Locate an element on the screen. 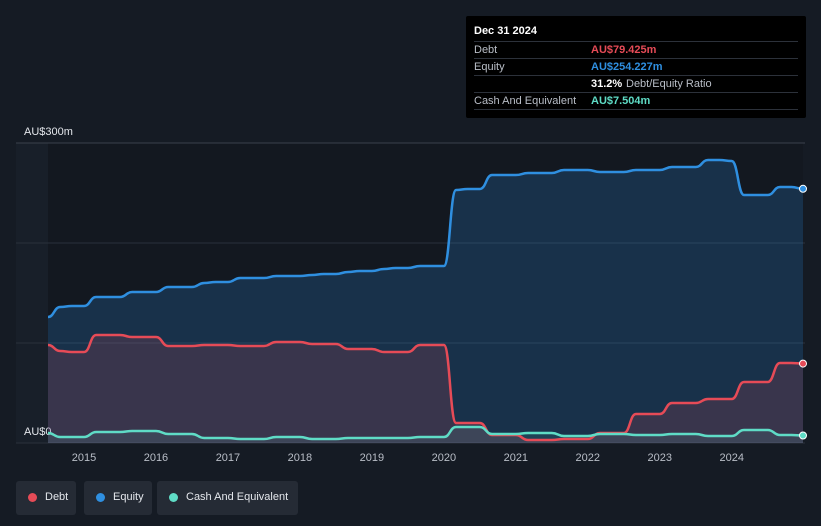  tooltip-equity-label: Equity is located at coordinates (489, 67).